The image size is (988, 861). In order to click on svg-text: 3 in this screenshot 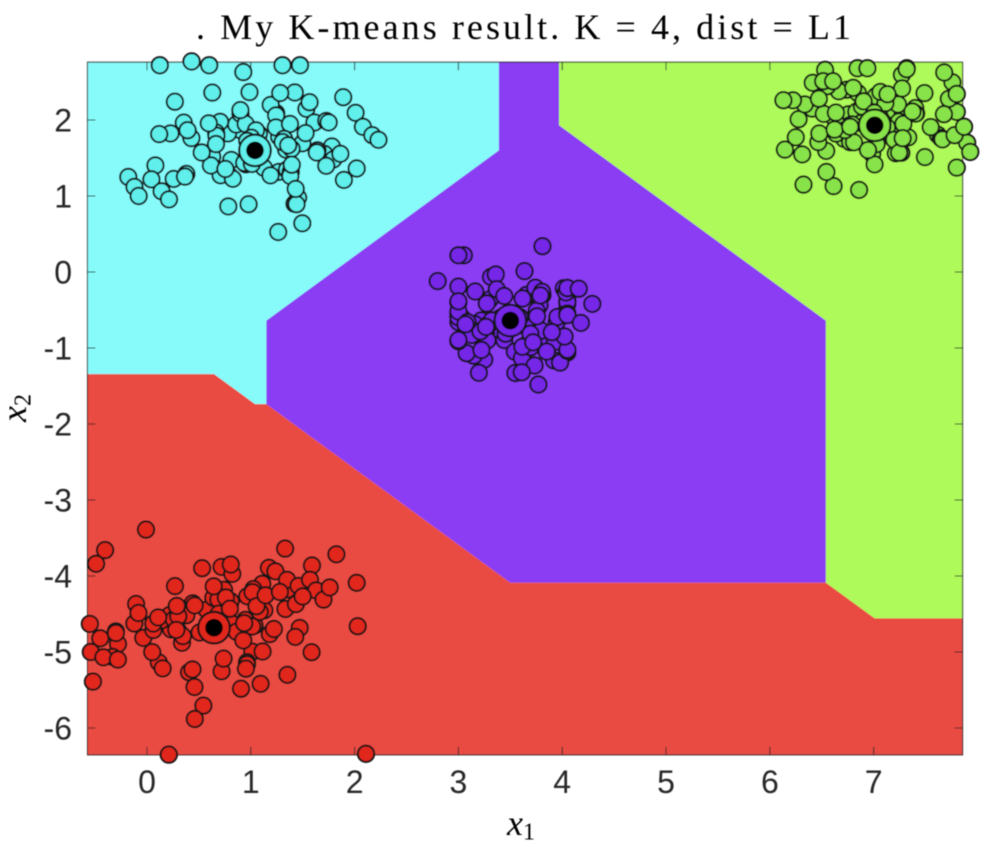, I will do `click(459, 782)`.